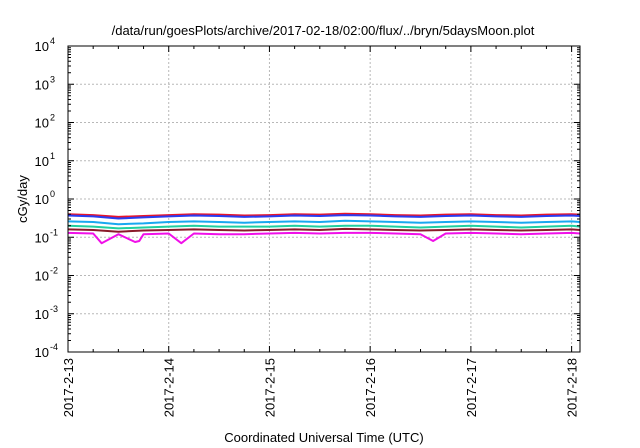 The image size is (640, 448). Describe the element at coordinates (52, 156) in the screenshot. I see `y-tick-exponent: 1` at that location.